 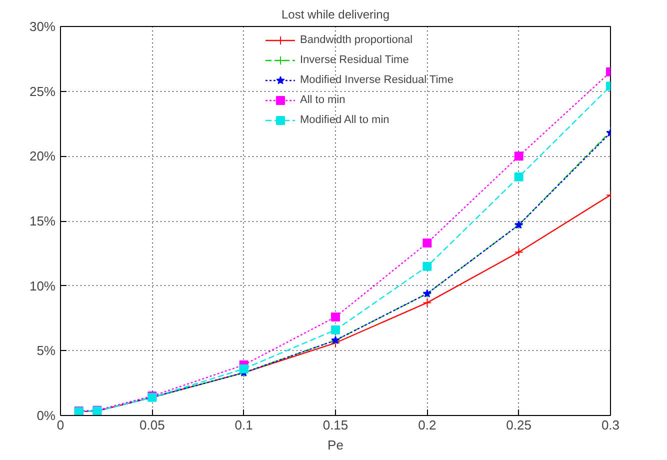 What do you see at coordinates (519, 425) in the screenshot?
I see `x-tick-label: 0.25` at bounding box center [519, 425].